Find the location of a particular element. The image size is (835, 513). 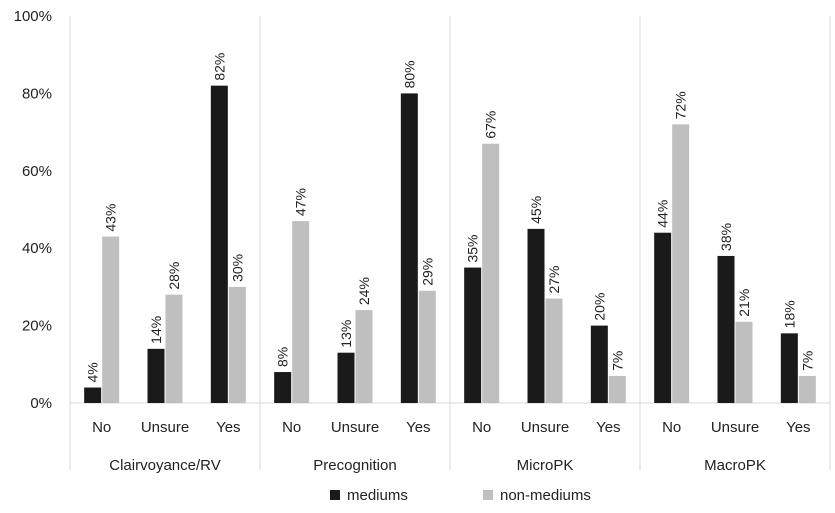

group-label: Clairvoyance/RV is located at coordinates (164, 465).